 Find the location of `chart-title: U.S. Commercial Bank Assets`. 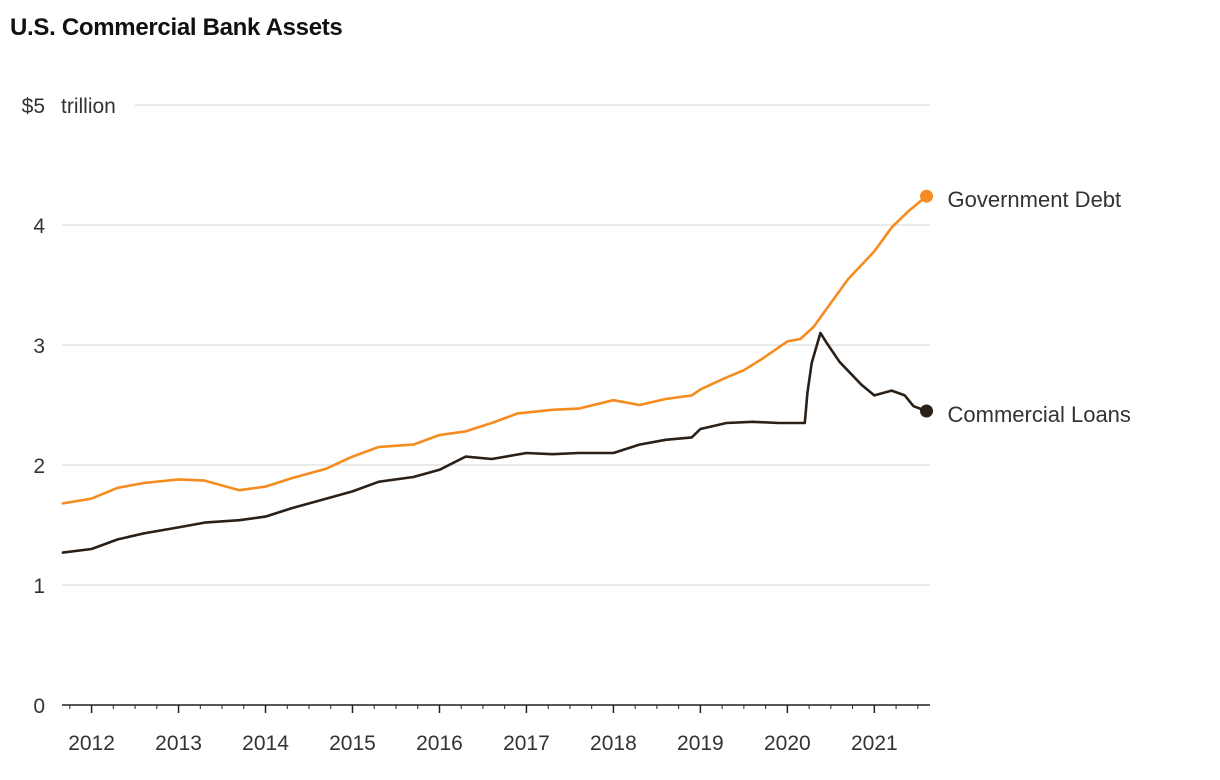

chart-title: U.S. Commercial Bank Assets is located at coordinates (176, 27).